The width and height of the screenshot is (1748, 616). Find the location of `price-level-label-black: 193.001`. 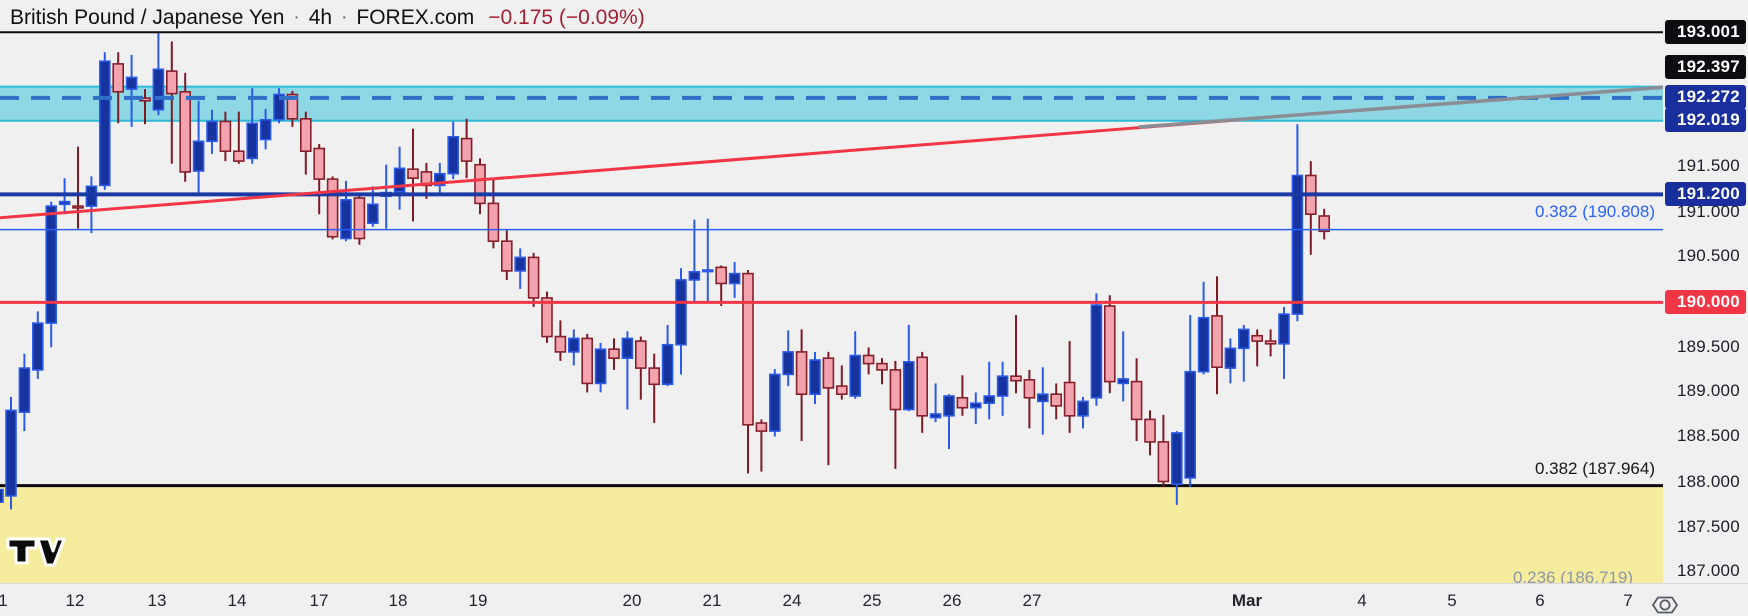

price-level-label-black: 193.001 is located at coordinates (1705, 32).